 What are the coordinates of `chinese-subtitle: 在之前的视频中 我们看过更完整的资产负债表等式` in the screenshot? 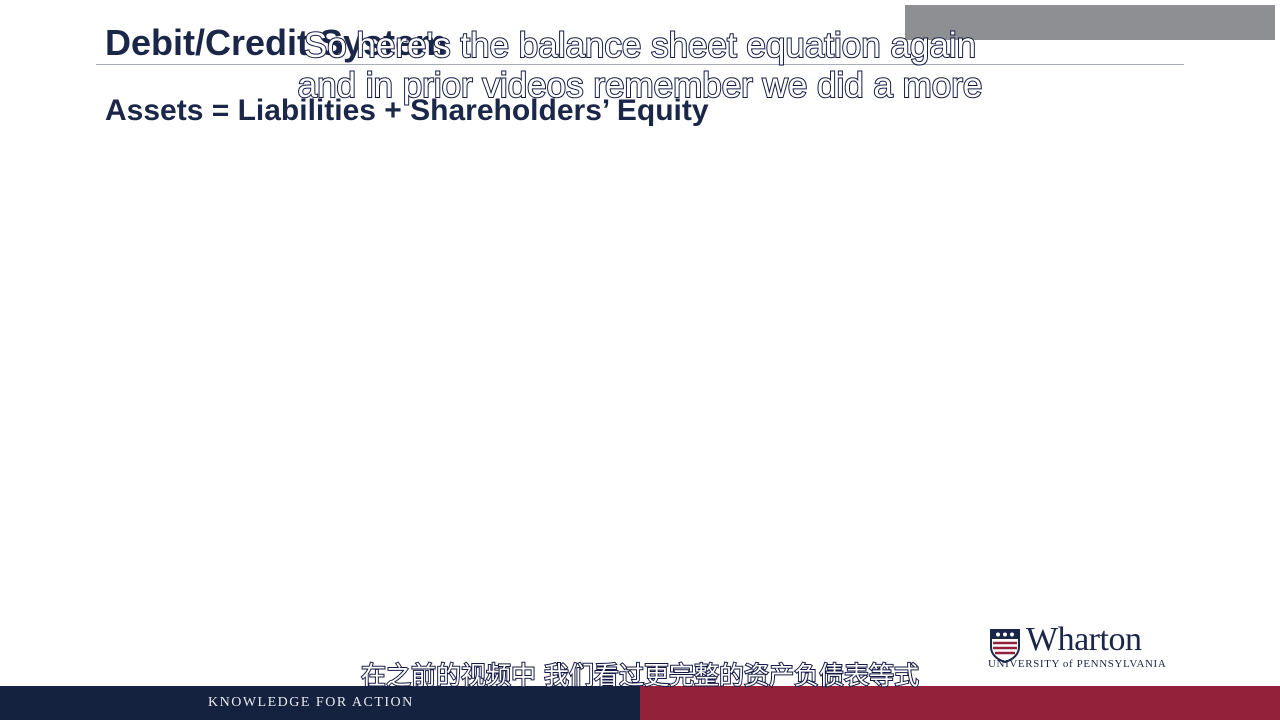 It's located at (640, 675).